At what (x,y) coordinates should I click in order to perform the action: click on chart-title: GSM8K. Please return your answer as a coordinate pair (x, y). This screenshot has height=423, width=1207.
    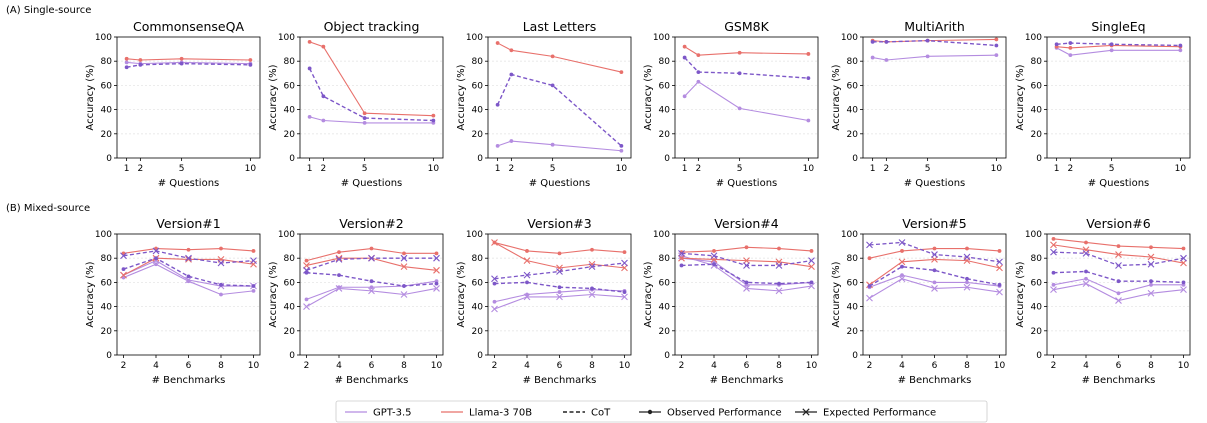
    Looking at the image, I should click on (746, 26).